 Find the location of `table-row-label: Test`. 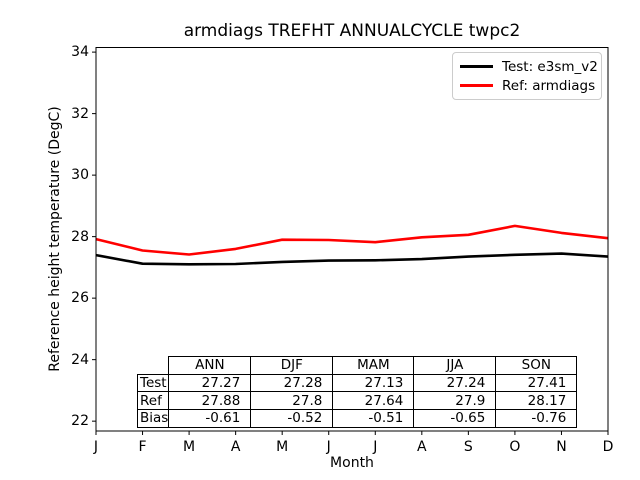

table-row-label: Test is located at coordinates (153, 383).